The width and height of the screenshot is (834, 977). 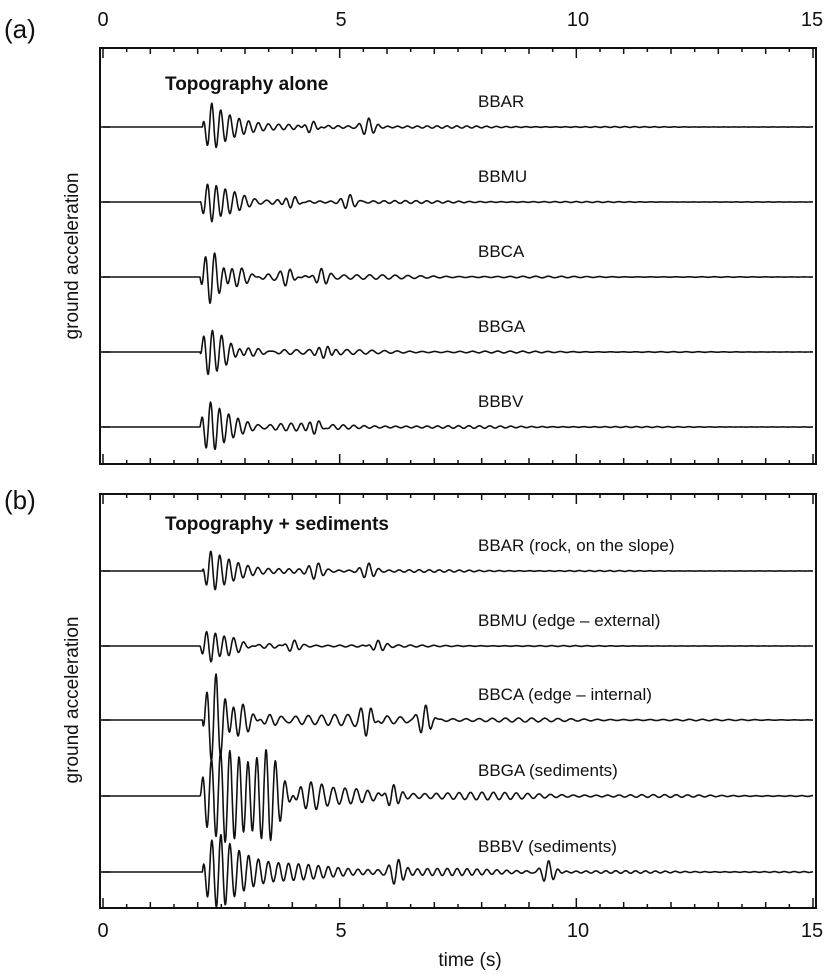 I want to click on panel-b-title: Topography + sediments, so click(x=277, y=524).